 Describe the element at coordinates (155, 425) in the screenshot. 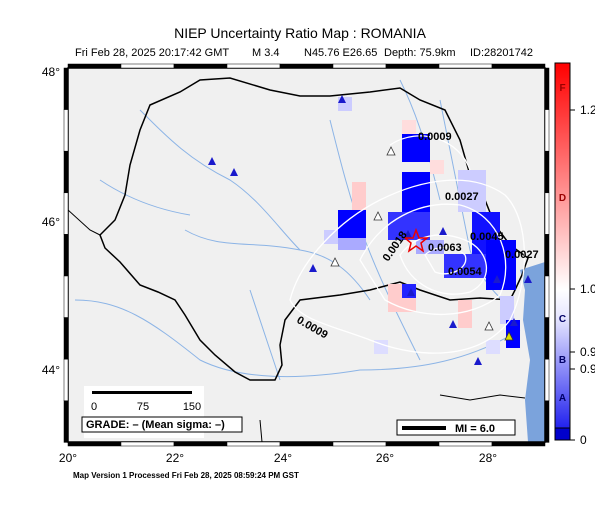

I see `grade: GRADE: – (Mean sigma: –)` at that location.